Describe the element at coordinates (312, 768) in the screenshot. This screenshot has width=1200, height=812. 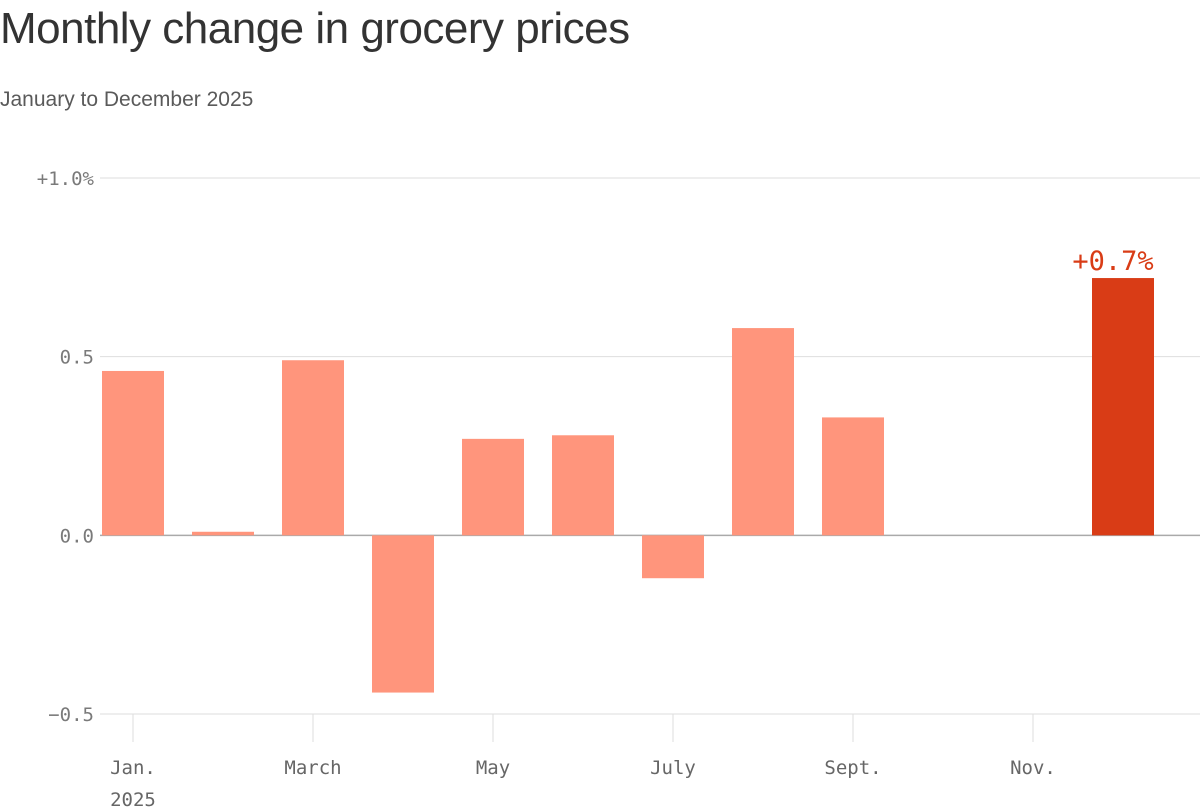
I see `x-tick-label: March` at that location.